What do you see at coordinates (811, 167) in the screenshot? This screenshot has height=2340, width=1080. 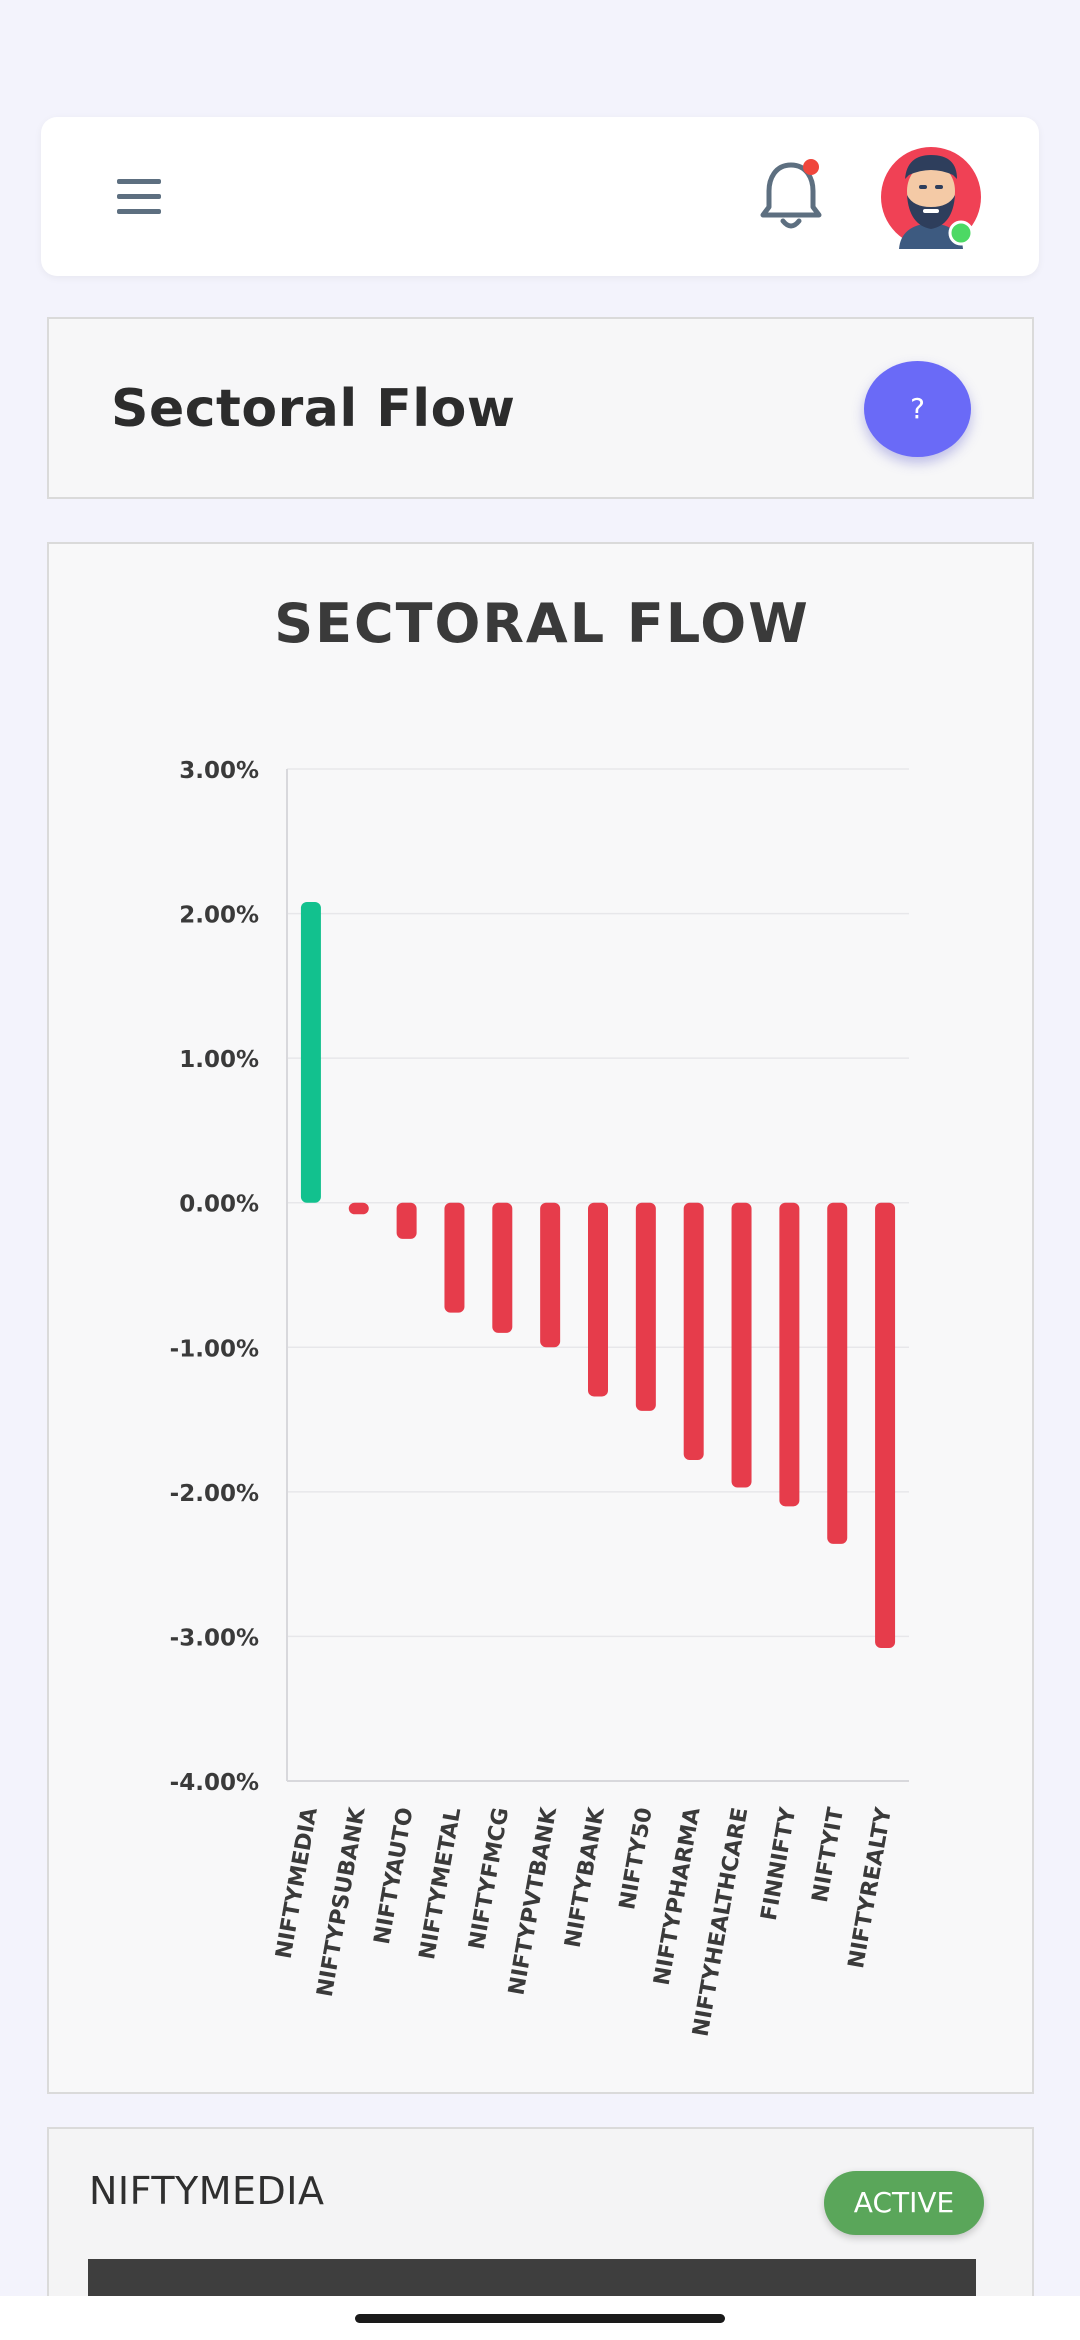 I see `notification-dot` at bounding box center [811, 167].